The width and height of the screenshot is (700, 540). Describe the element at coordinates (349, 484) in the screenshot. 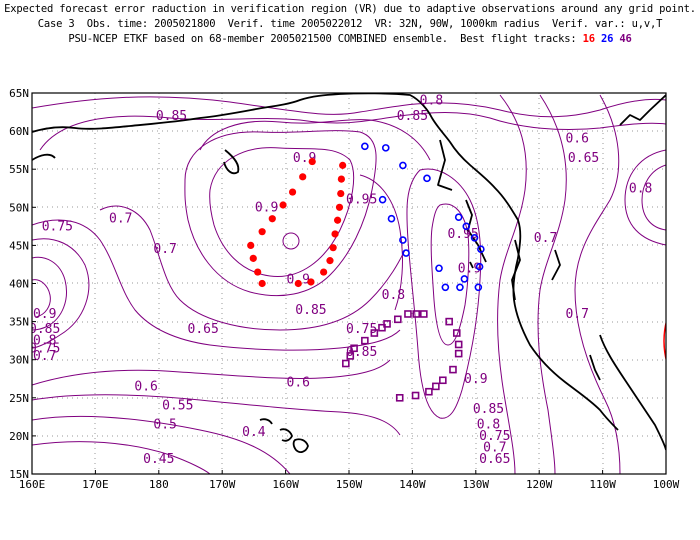

I see `lon-label: 150W` at that location.